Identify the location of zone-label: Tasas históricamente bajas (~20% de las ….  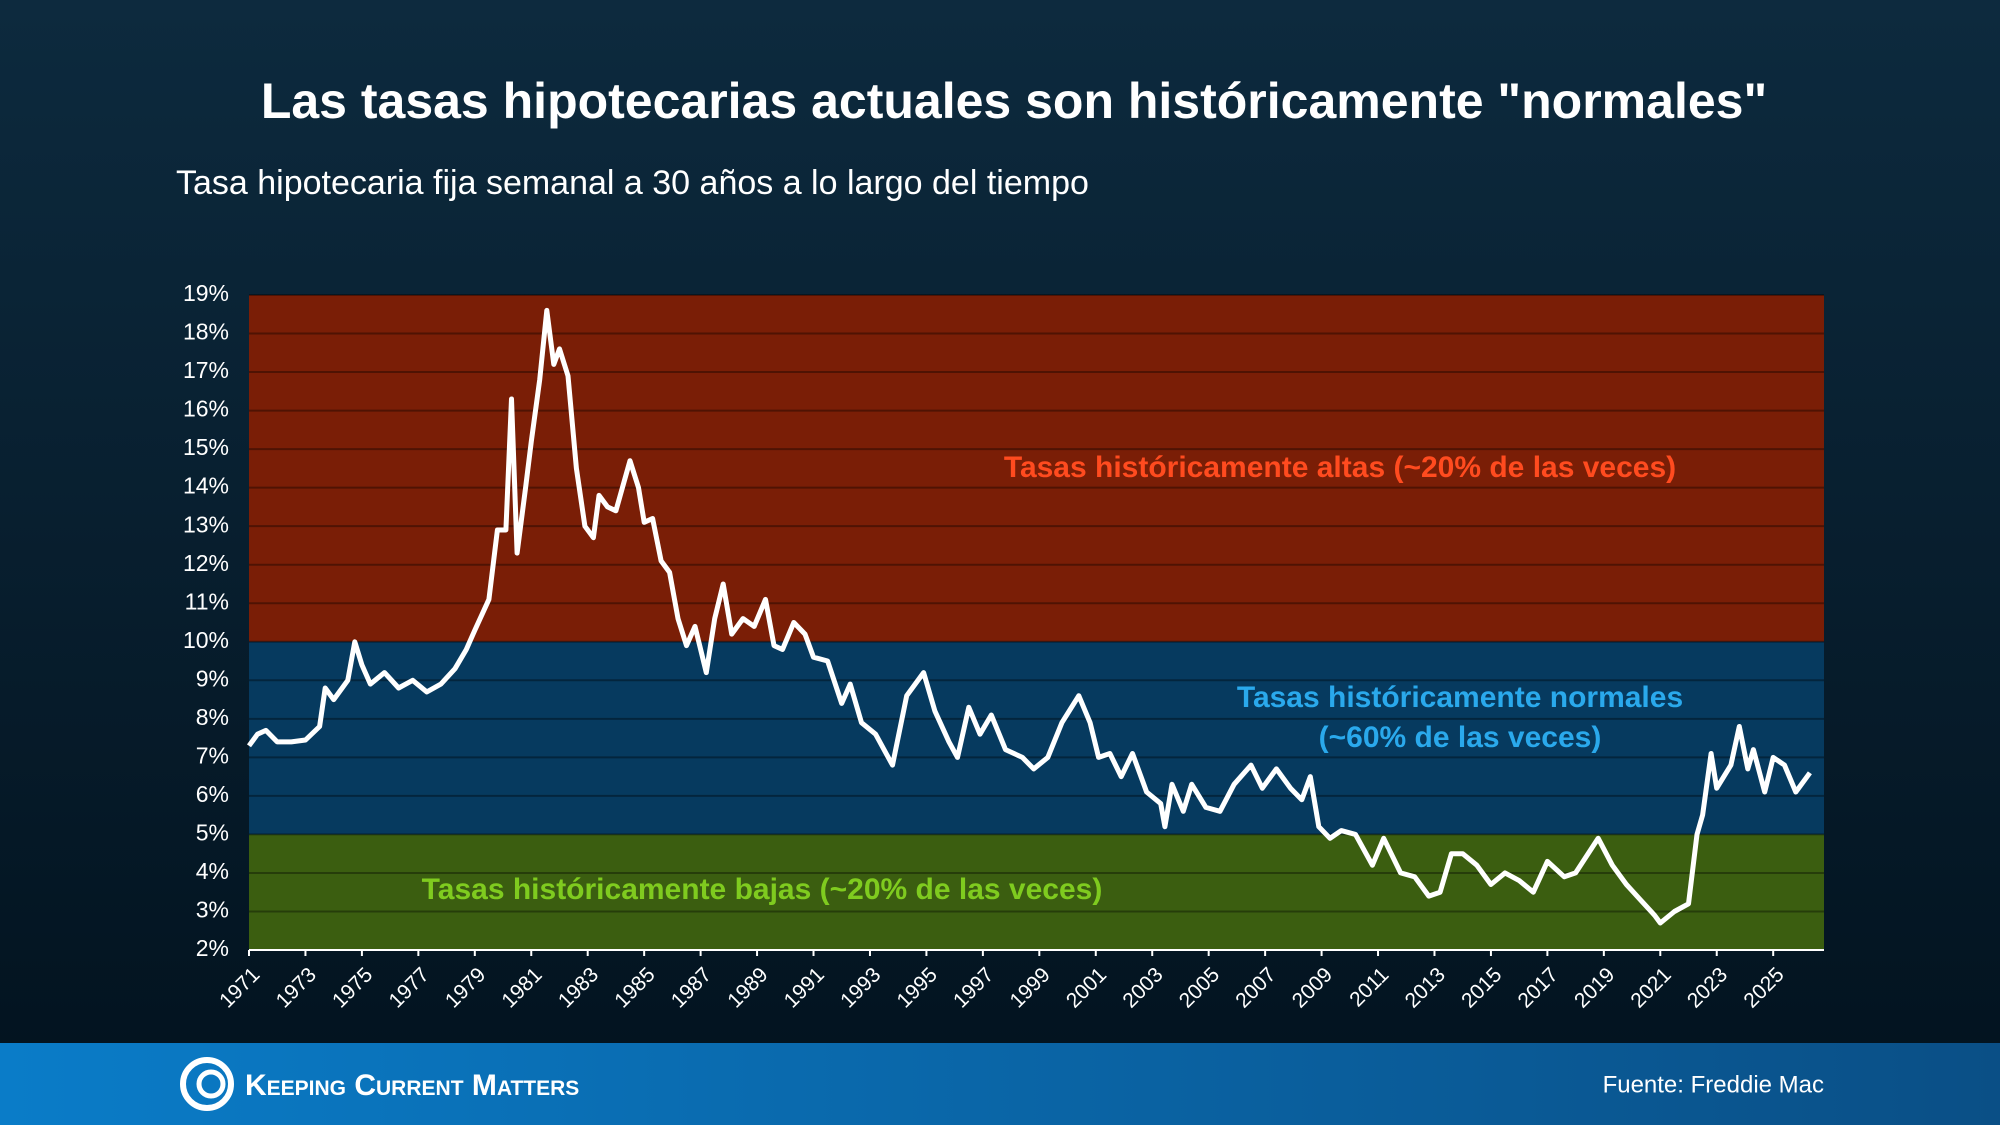
(762, 889).